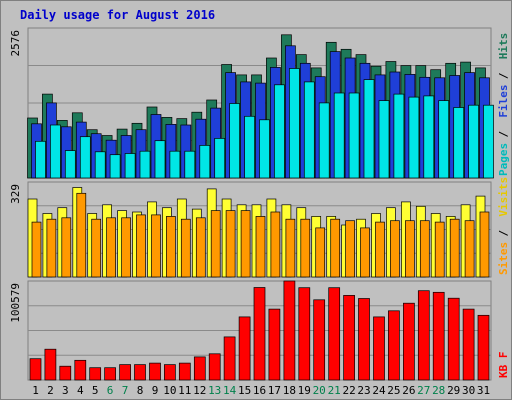 This screenshot has height=400, width=512. Describe the element at coordinates (15, 43) in the screenshot. I see `y-max-label: 2576` at that location.